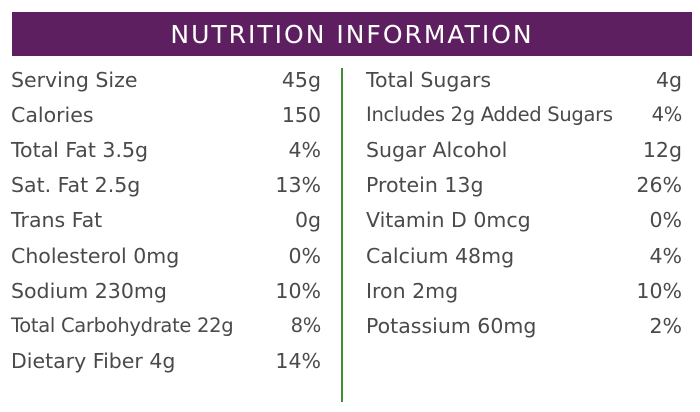 This screenshot has height=412, width=700. Describe the element at coordinates (89, 290) in the screenshot. I see `nutrient-label: Sodium 230mg` at that location.